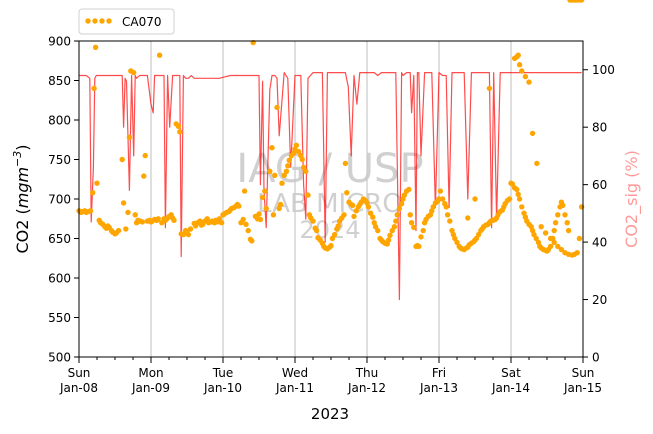  What do you see at coordinates (367, 373) in the screenshot?
I see `x-tick-label-day: Thu` at bounding box center [367, 373].